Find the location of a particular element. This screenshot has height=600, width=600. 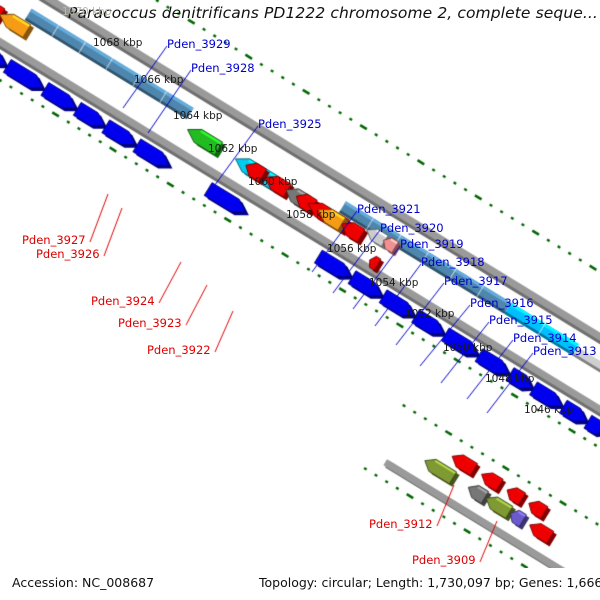

gene-label-pden_3917: Pden_3917 is located at coordinates (476, 281).